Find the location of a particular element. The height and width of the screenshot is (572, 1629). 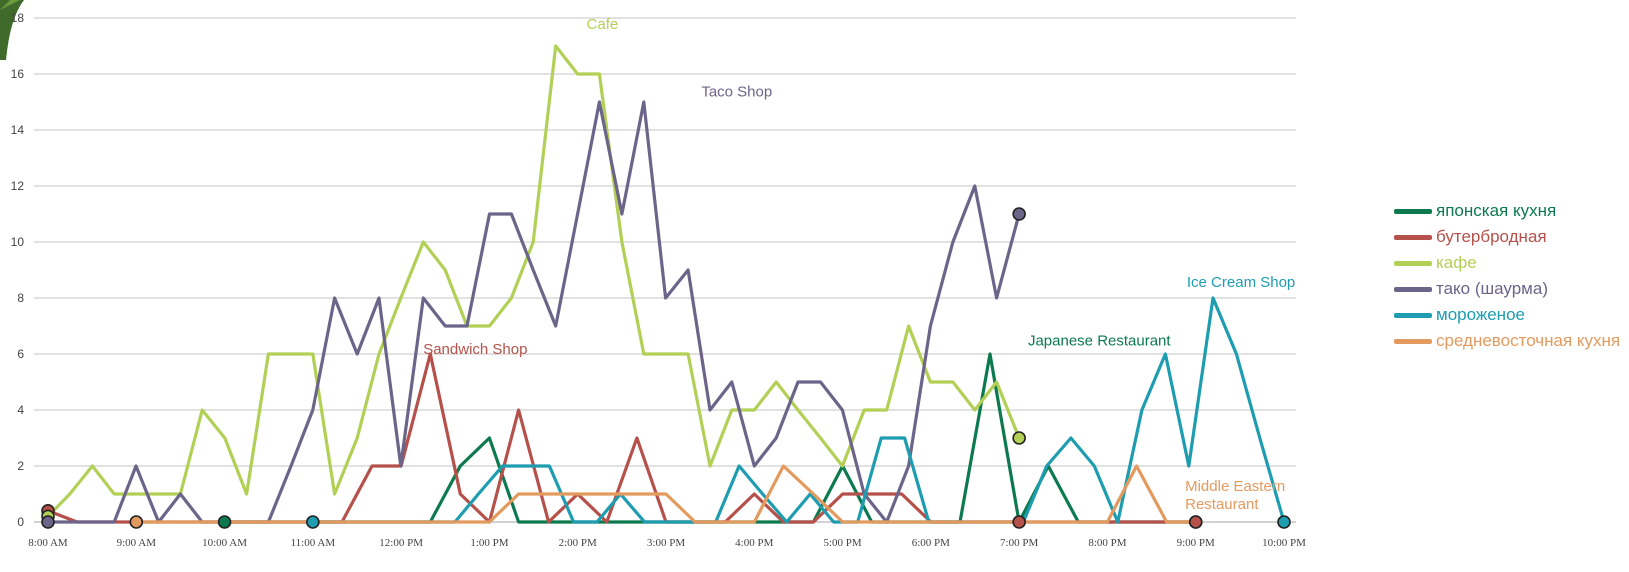

y-tick-label: 0 is located at coordinates (20, 522).